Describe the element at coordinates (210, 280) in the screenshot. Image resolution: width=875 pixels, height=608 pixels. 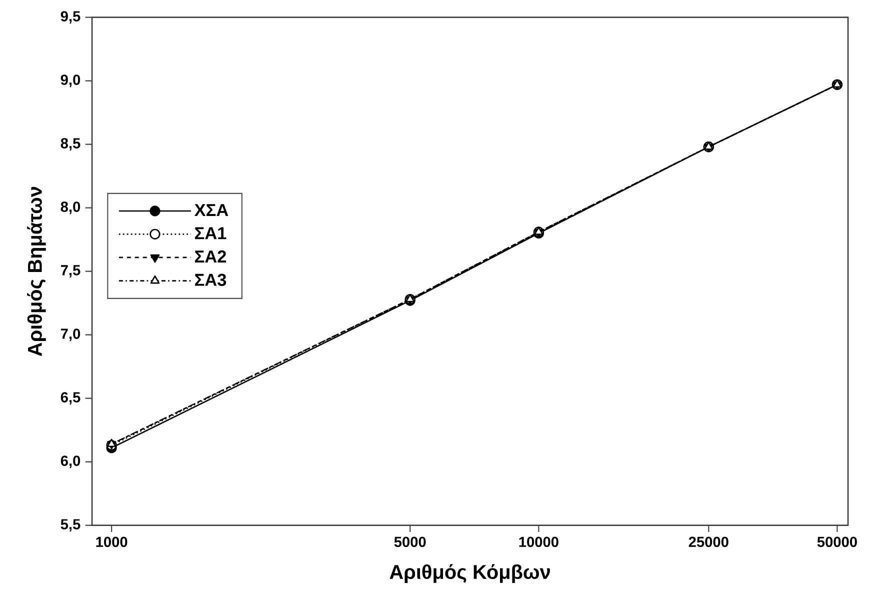
I see `legend-label: ΣΑ3` at that location.